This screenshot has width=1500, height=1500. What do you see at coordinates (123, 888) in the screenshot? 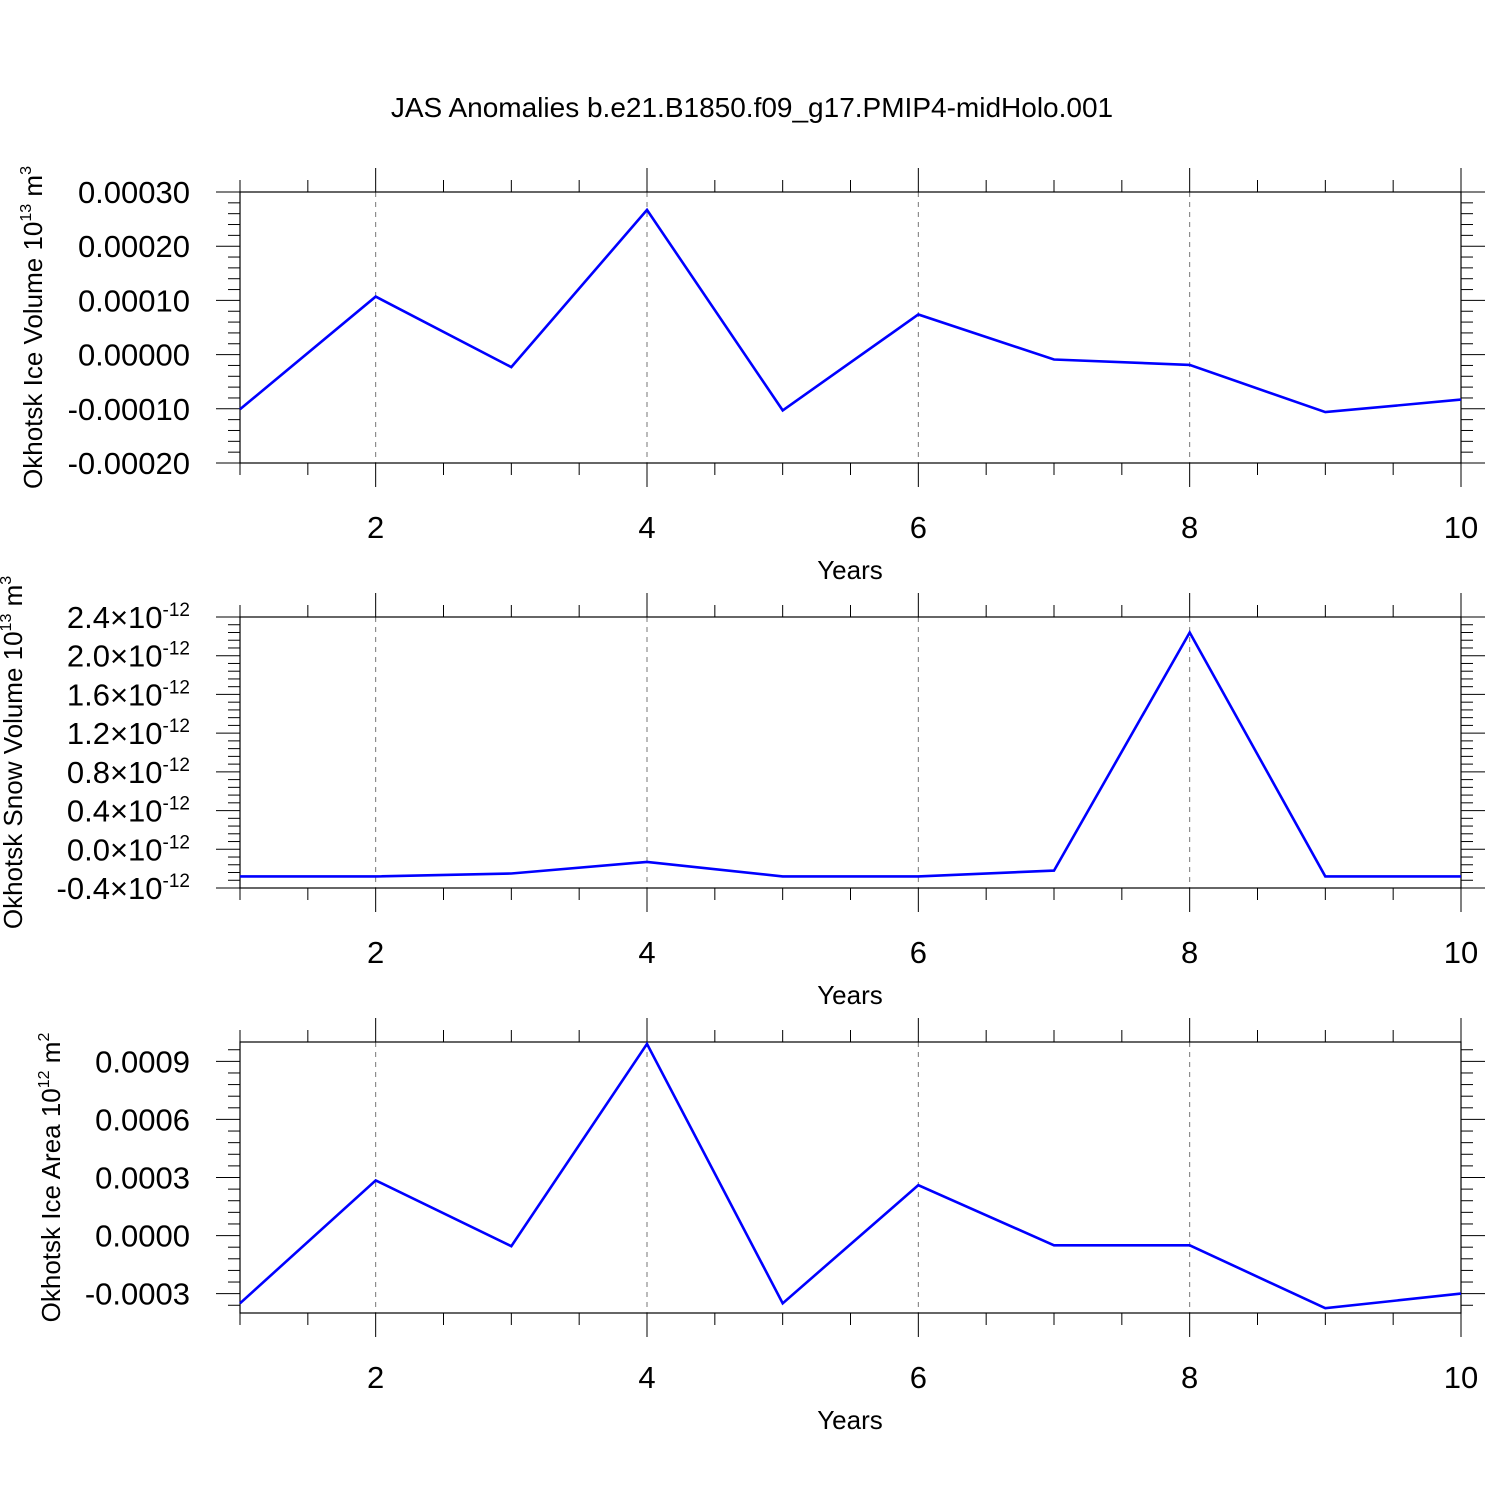
I see `y-tick-label: -0.4×10⁻¹²` at bounding box center [123, 888].